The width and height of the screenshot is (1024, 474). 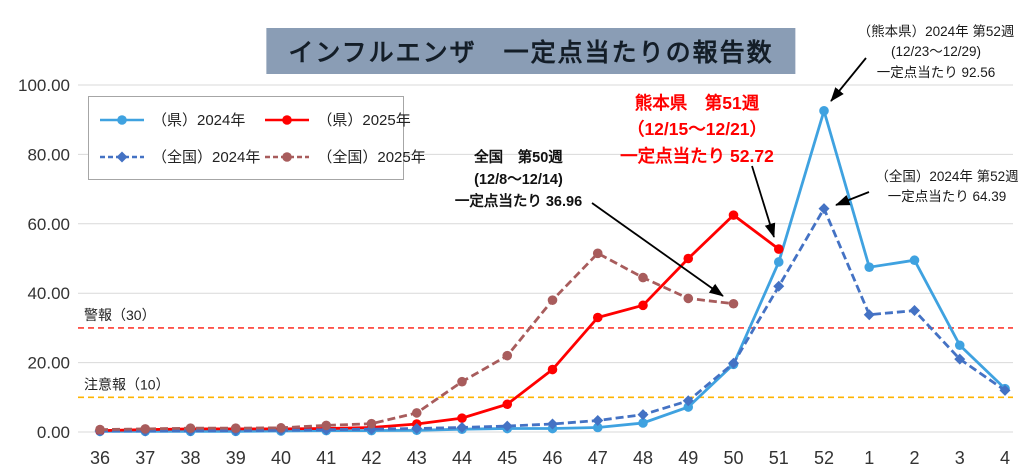 What do you see at coordinates (531, 51) in the screenshot?
I see `chart-title: インフルエンザ 一定点当たりの報告数` at bounding box center [531, 51].